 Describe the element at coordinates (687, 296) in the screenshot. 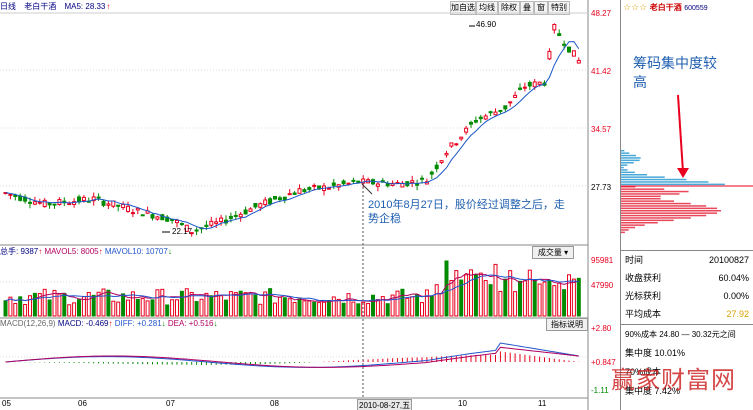

I see `cursor-profit-row: 光标获利 0.00%` at that location.